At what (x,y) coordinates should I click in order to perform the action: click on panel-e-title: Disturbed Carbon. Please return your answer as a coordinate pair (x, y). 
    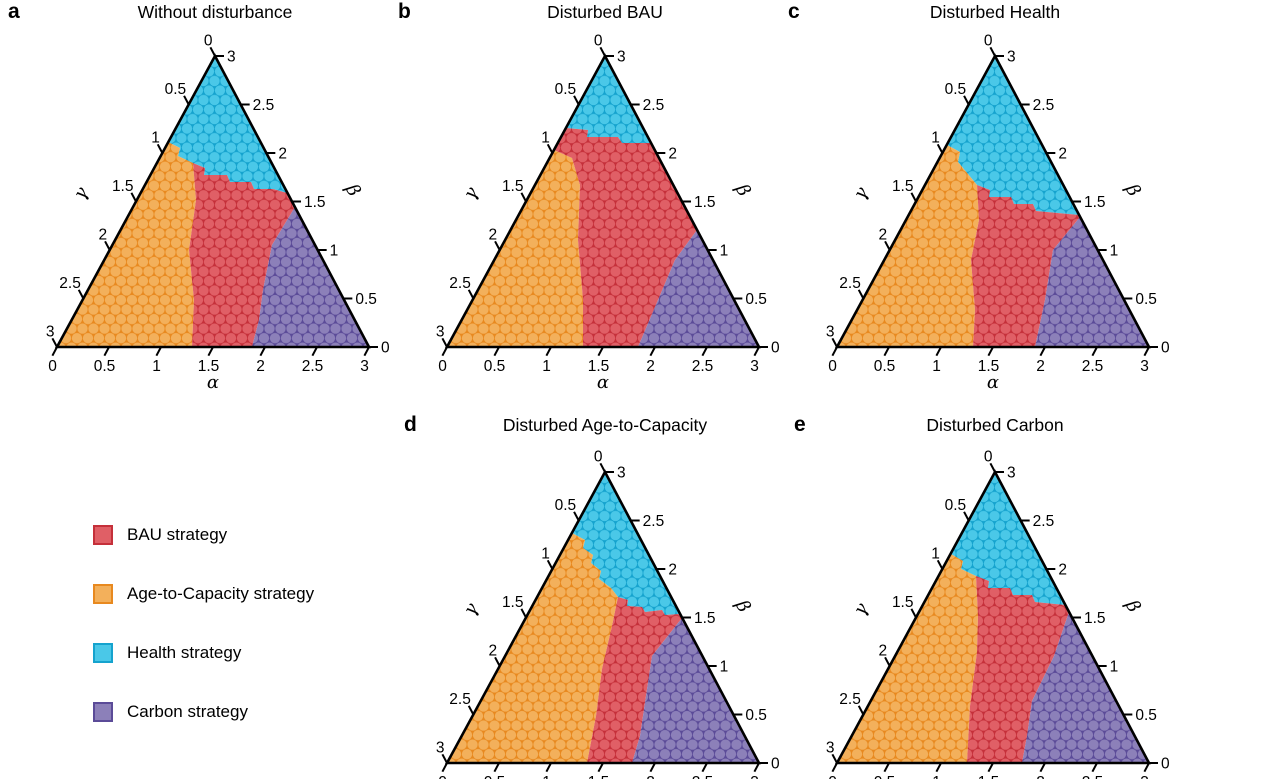
    Looking at the image, I should click on (995, 425).